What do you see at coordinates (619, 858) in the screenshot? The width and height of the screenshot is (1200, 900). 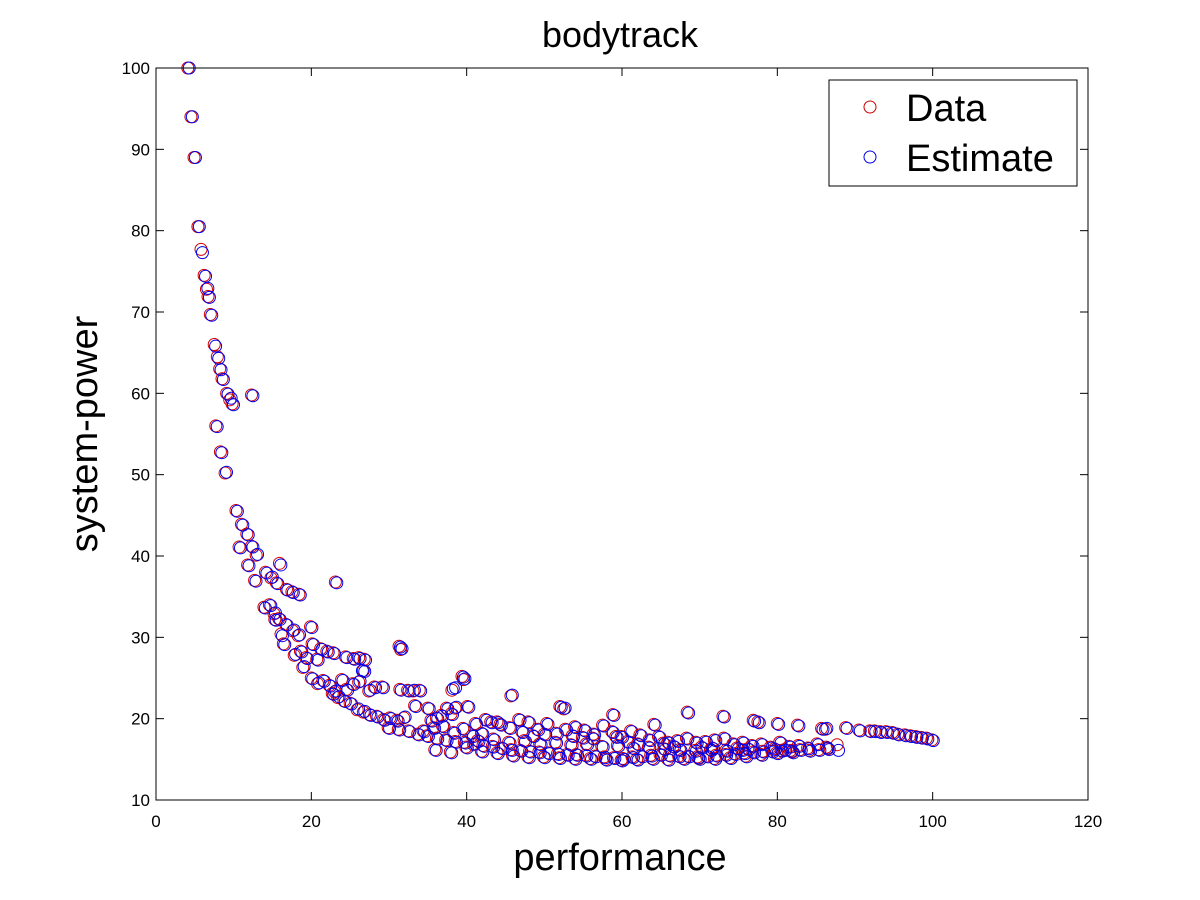 I see `x-axis-label: performance` at bounding box center [619, 858].